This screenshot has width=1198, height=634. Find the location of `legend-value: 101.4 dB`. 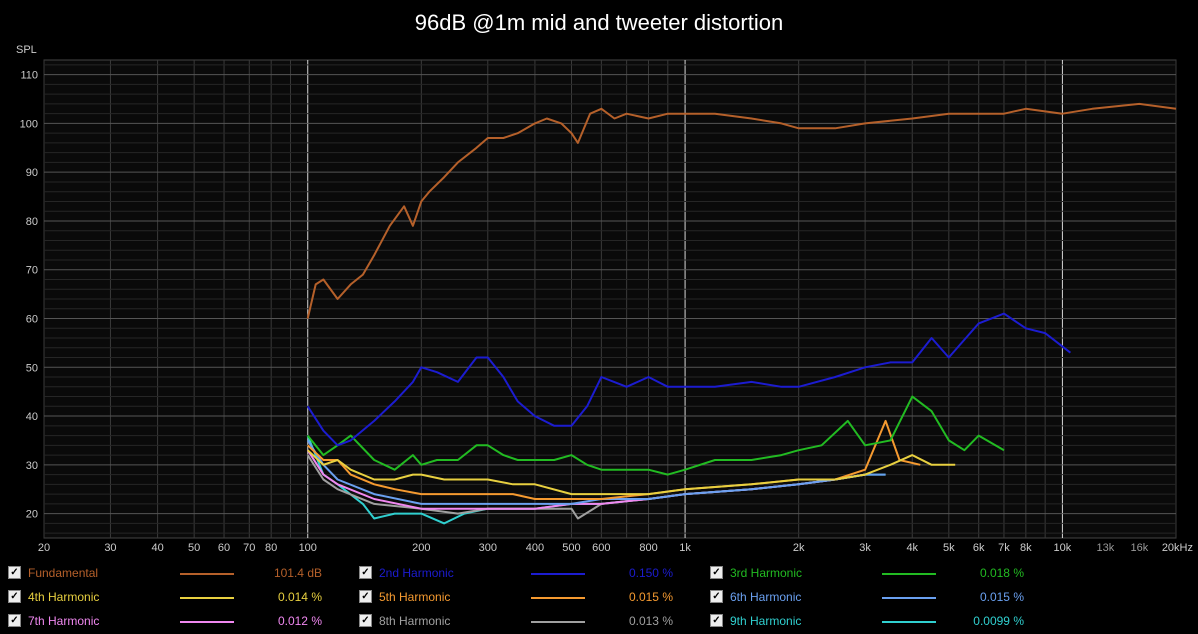

legend-value: 101.4 dB is located at coordinates (297, 573).